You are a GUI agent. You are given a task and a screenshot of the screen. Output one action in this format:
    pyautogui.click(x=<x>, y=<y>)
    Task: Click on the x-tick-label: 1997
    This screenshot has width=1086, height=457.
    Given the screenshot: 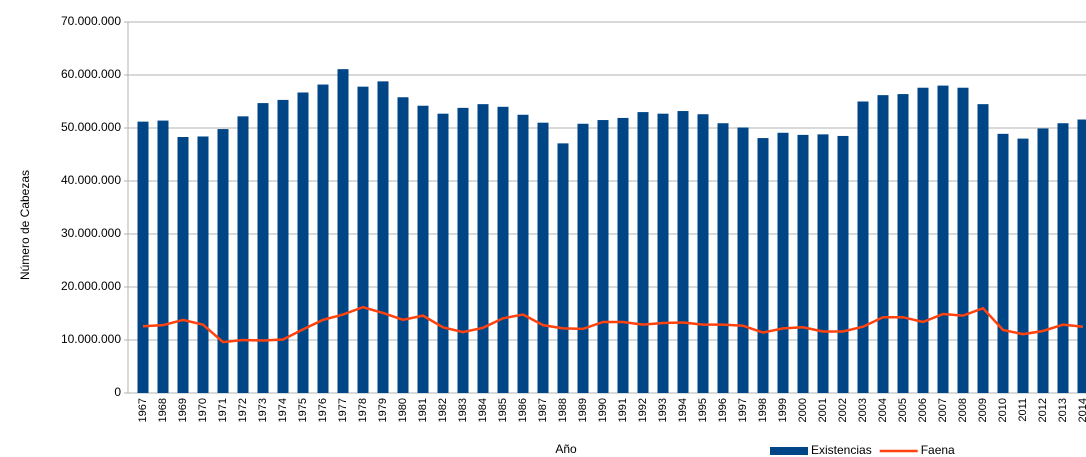 What is the action you would take?
    pyautogui.click(x=743, y=410)
    